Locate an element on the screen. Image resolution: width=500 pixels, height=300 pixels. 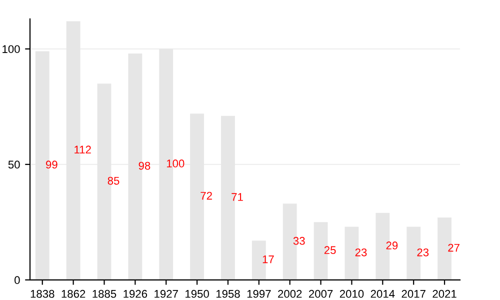
x-tick-label: 1927 is located at coordinates (166, 294).